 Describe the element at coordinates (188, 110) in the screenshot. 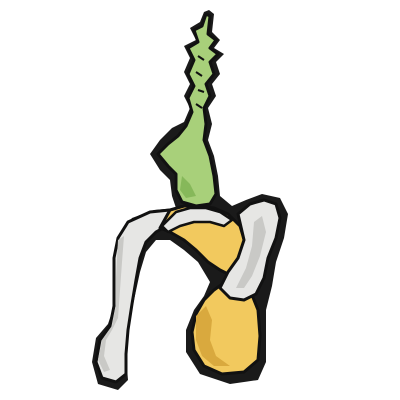

I see `green-stalk` at that location.